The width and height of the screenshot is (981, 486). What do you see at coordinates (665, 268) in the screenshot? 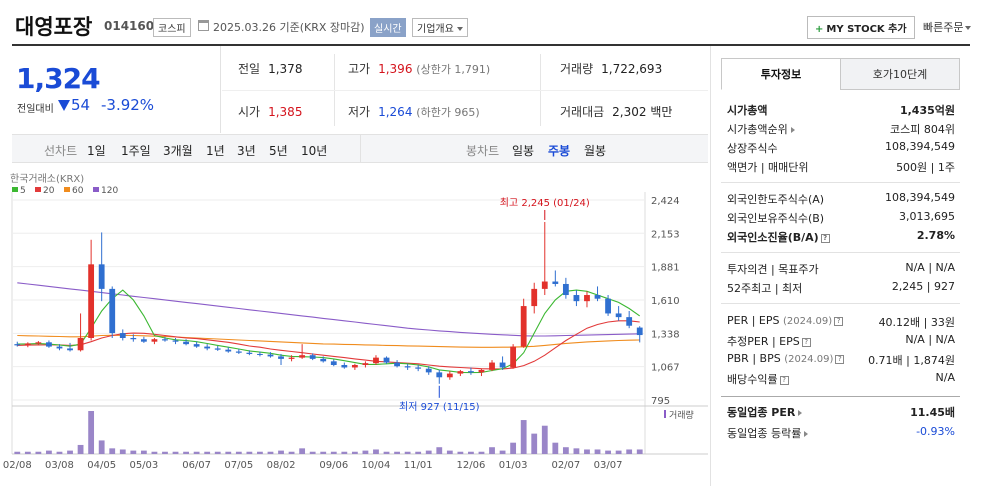
I see `y-tick-label: 1,881` at bounding box center [665, 268].